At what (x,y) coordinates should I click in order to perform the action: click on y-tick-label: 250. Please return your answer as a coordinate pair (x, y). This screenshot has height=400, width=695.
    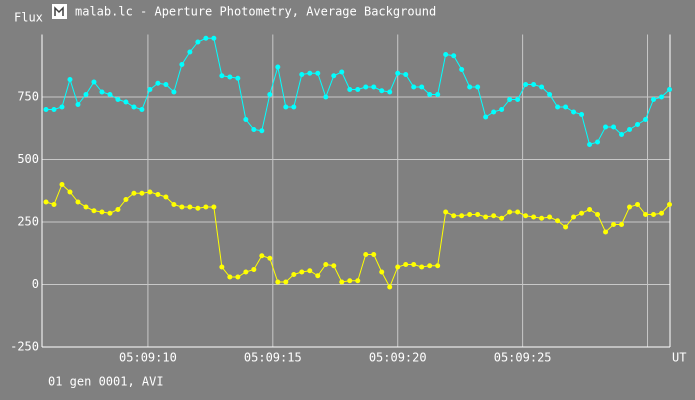
    Looking at the image, I should click on (28, 222).